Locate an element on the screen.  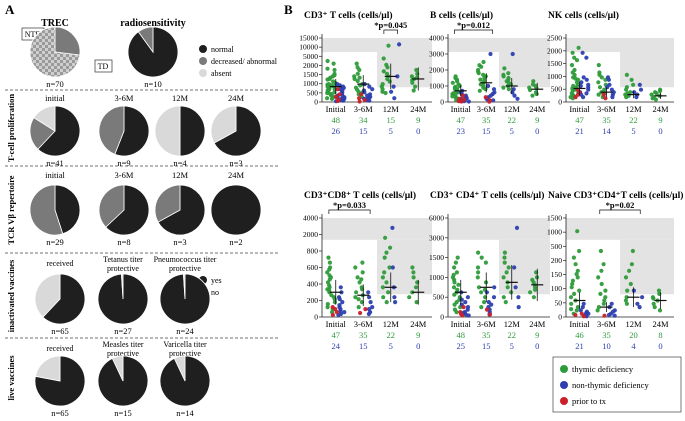
count-thymic: 9 is located at coordinates (418, 335).